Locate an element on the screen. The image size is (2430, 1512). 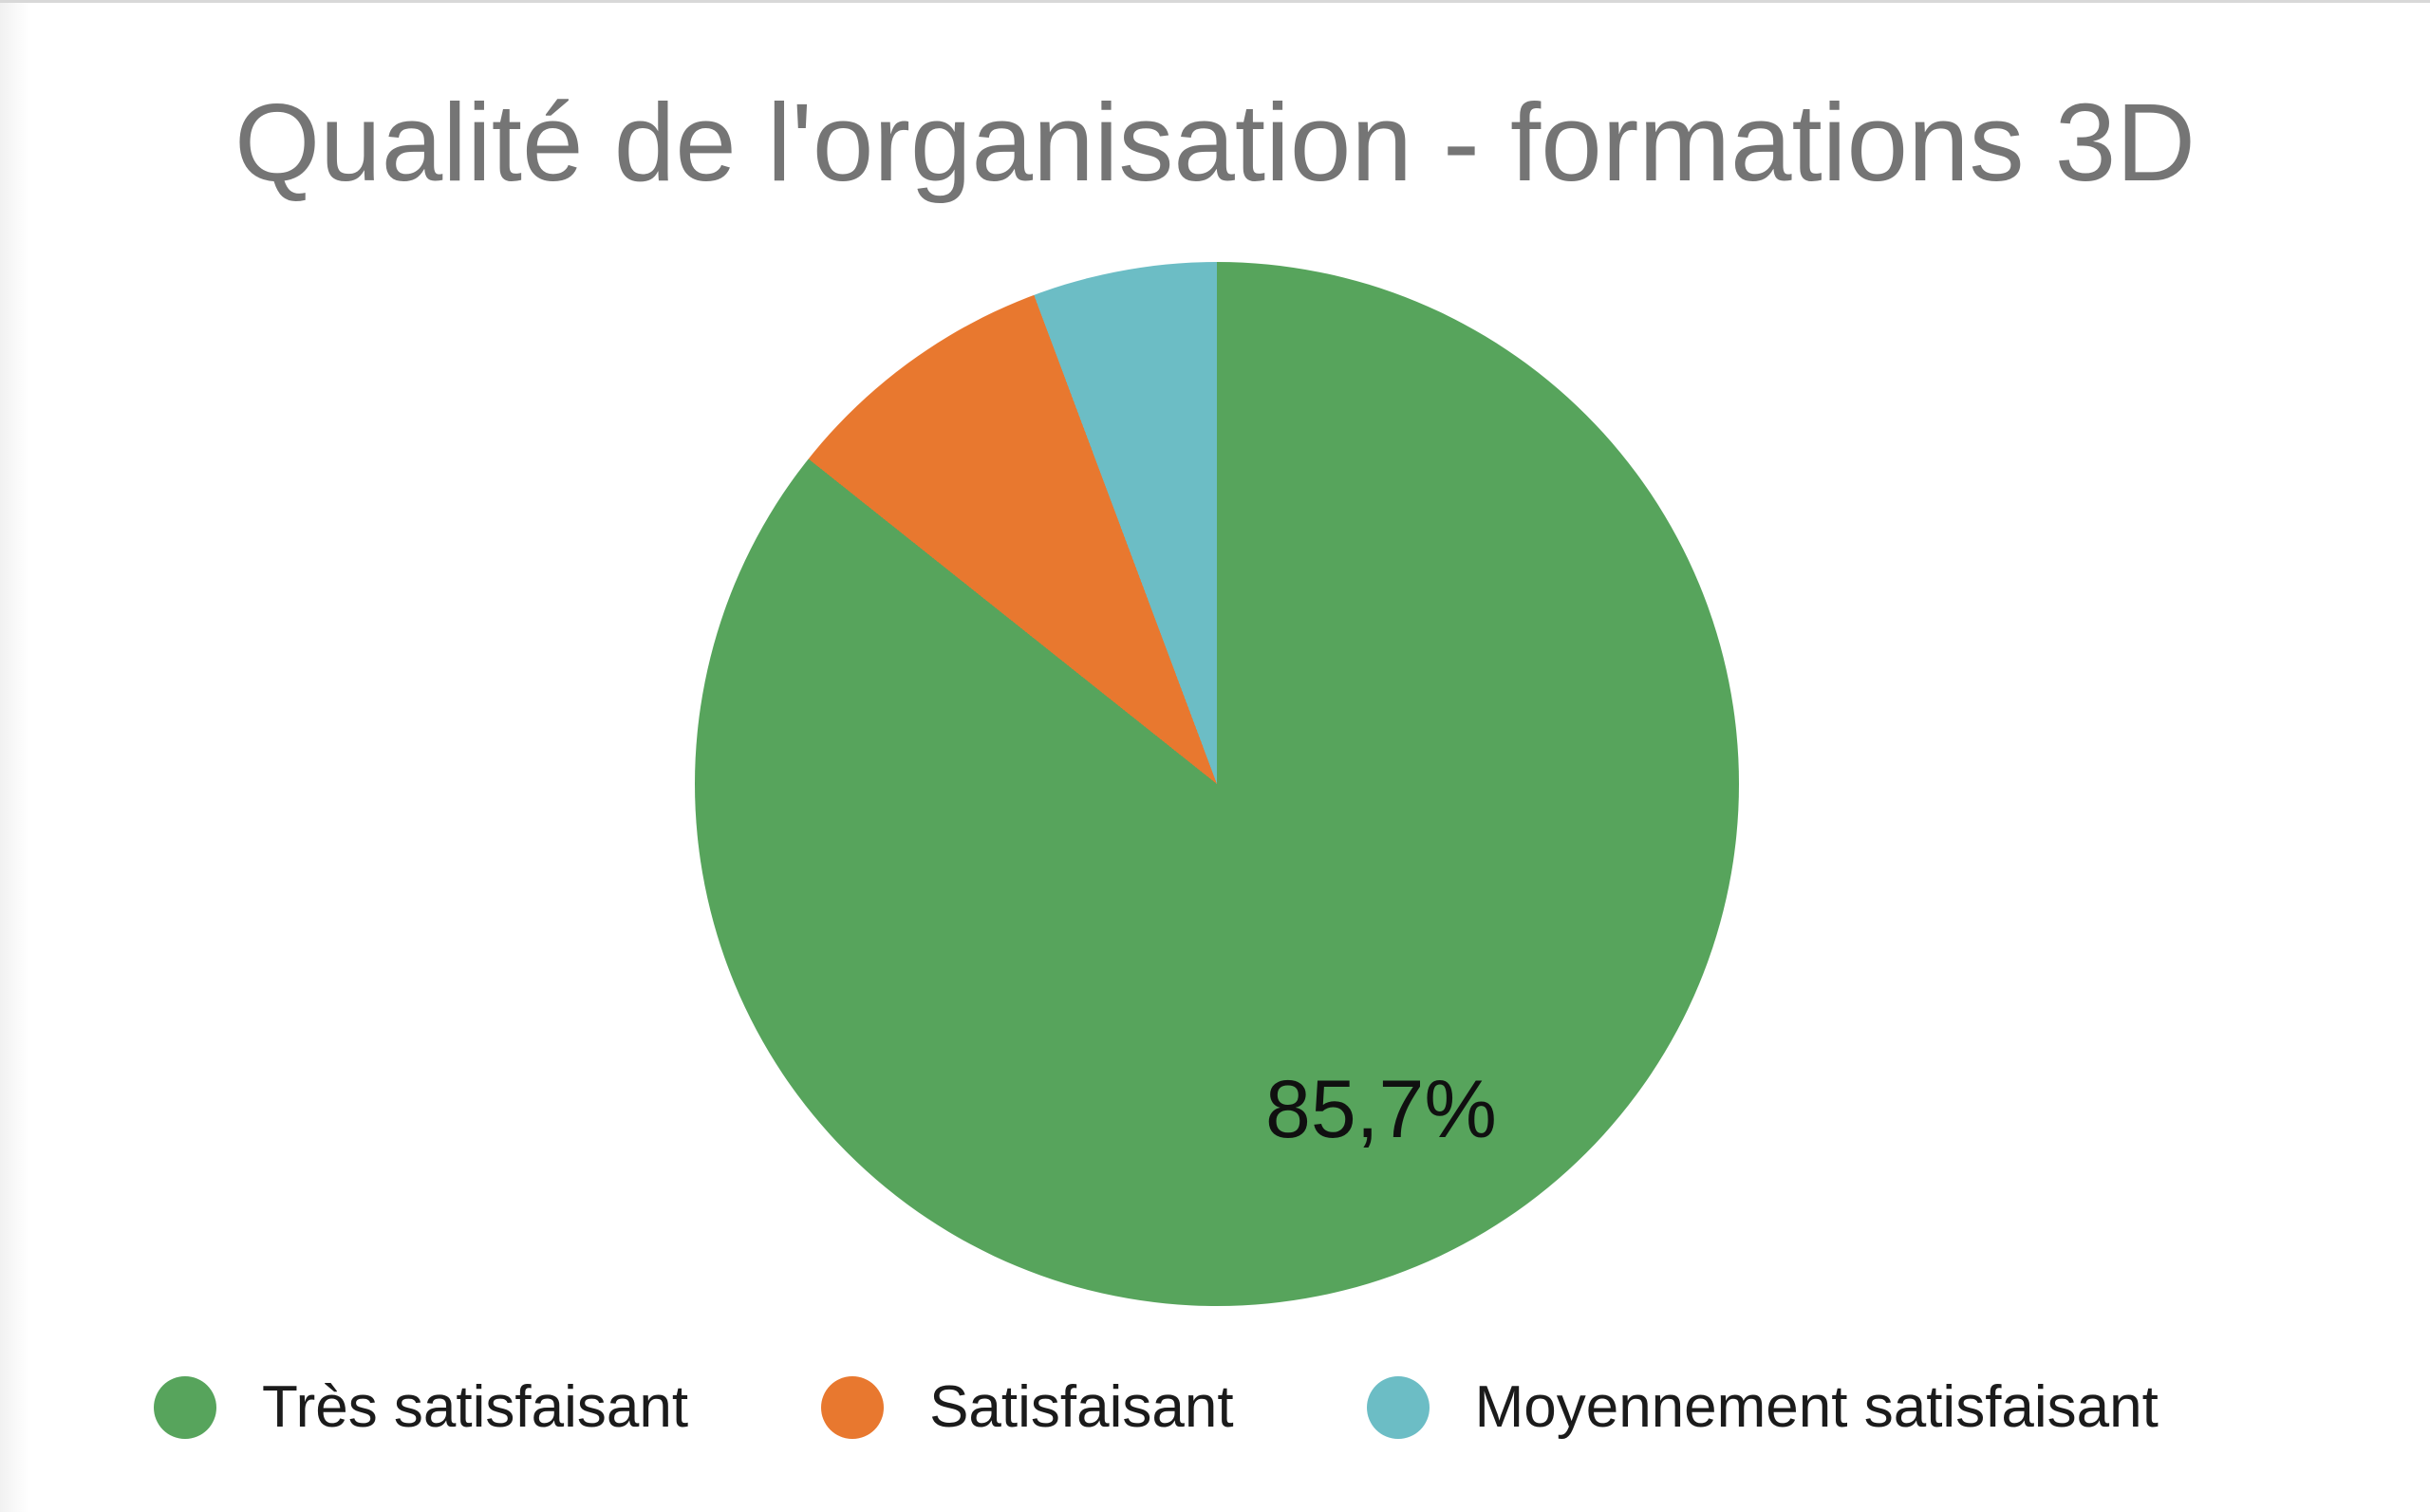
legend-item: Moyennement satisfaisant is located at coordinates (1763, 1407).